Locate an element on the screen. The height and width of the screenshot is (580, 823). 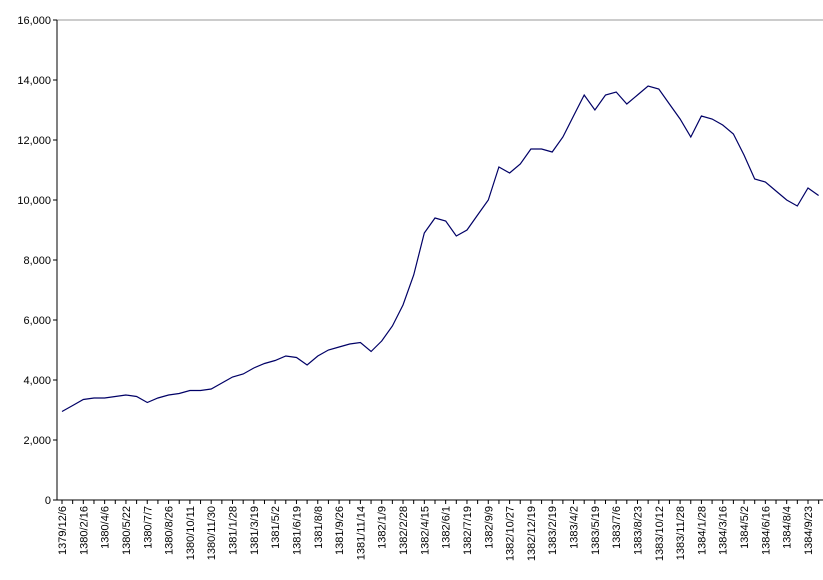
x-tick-label: 1380/2/16 is located at coordinates (84, 530).